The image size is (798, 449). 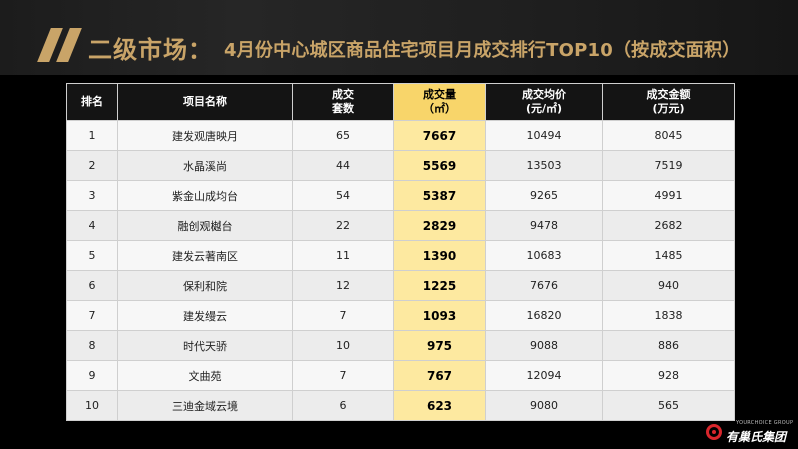 I want to click on cell-name: 紫金山成均台, so click(x=205, y=195).